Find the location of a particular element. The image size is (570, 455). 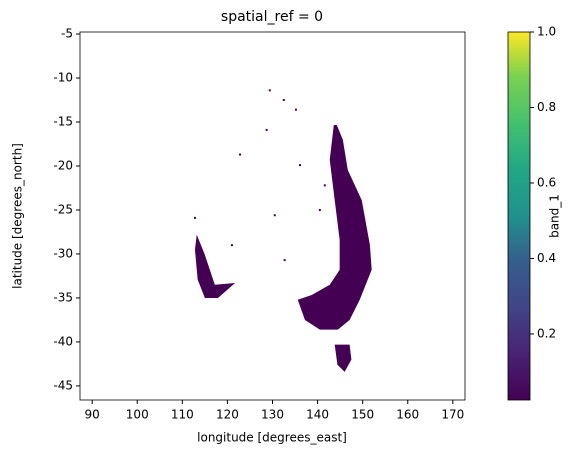

x-tick-label: 130 is located at coordinates (272, 415).